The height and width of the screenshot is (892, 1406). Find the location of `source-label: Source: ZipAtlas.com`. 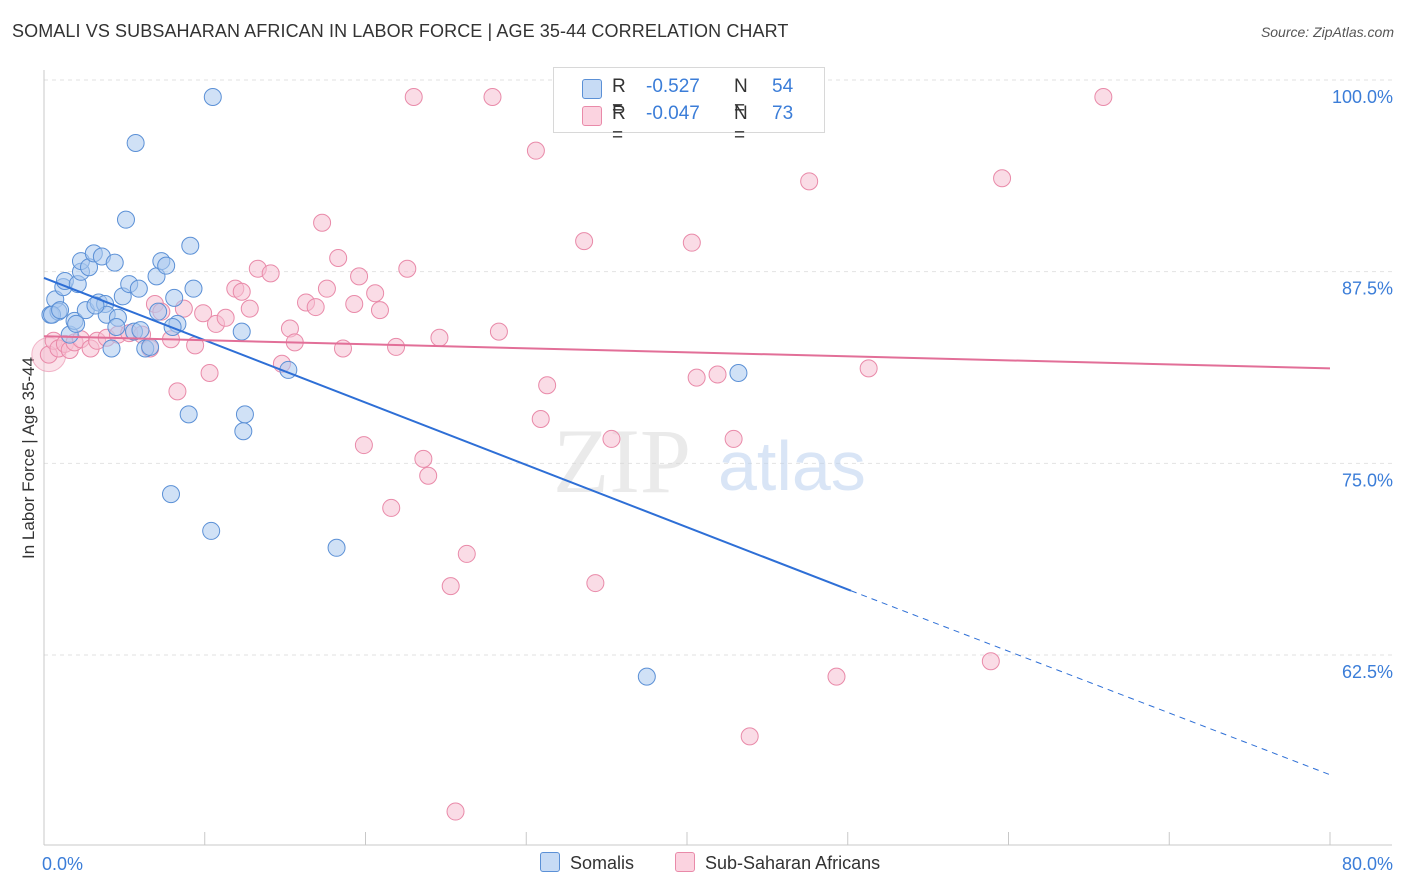

source-label: Source: ZipAtlas.com is located at coordinates (1327, 32).